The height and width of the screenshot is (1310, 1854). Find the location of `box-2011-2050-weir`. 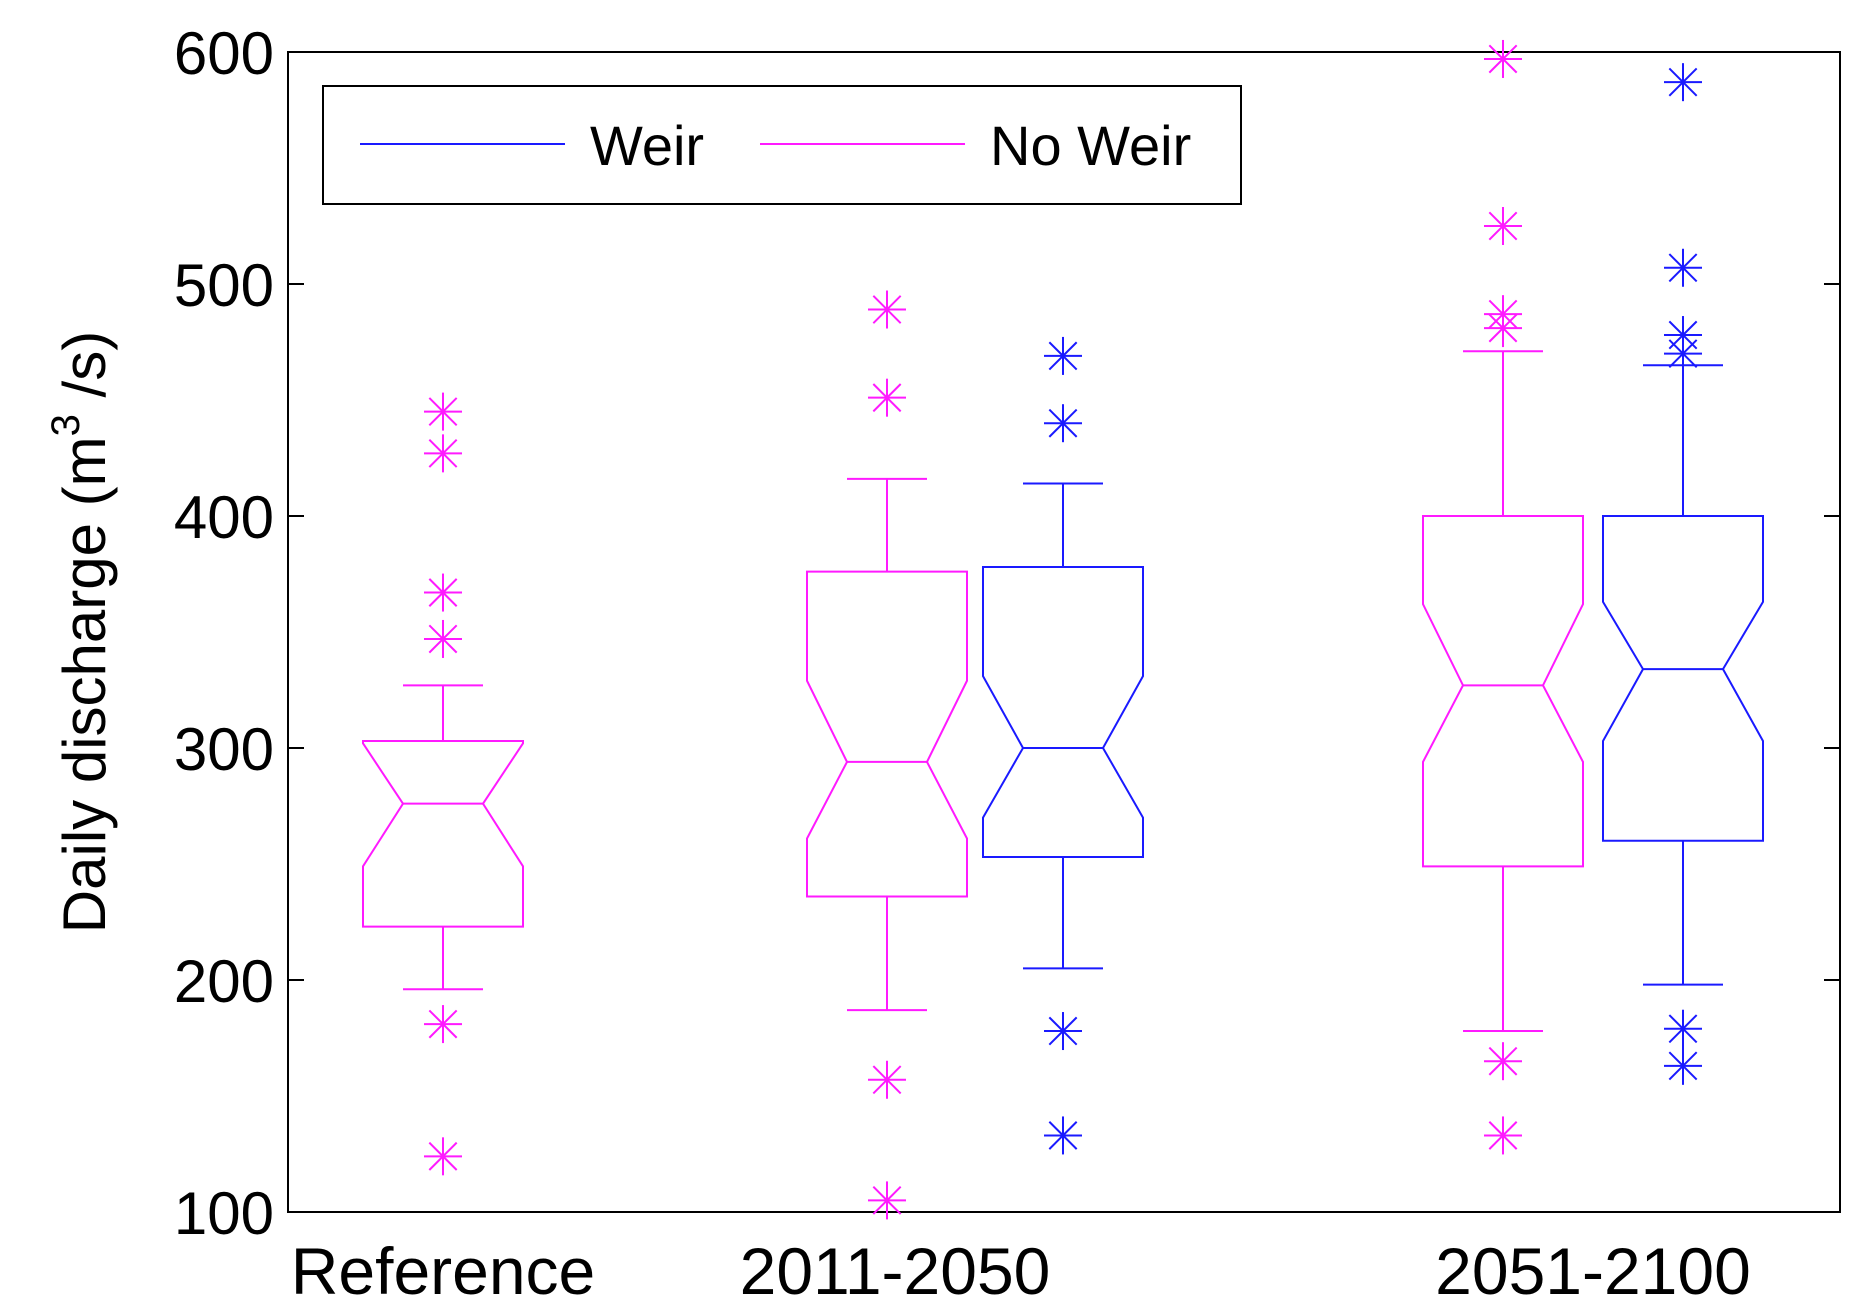

box-2011-2050-weir is located at coordinates (1063, 745).